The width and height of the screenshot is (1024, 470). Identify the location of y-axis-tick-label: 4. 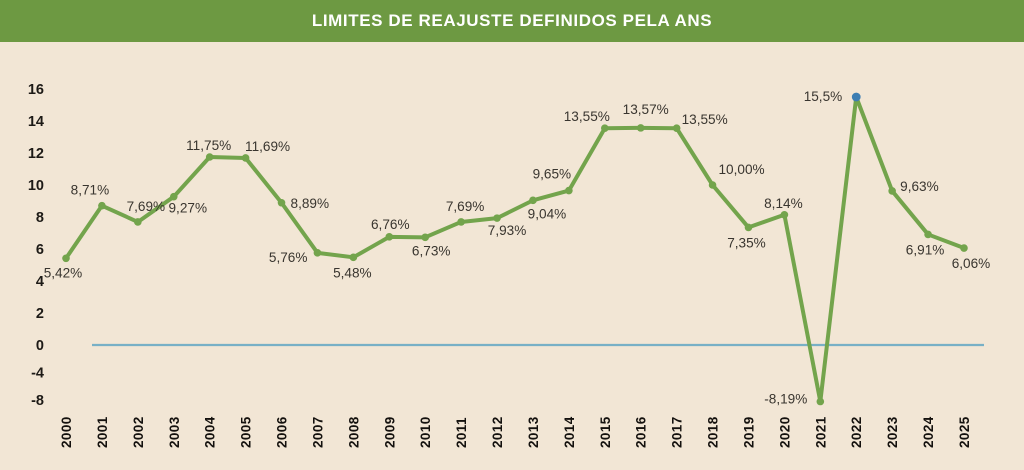
(40, 282).